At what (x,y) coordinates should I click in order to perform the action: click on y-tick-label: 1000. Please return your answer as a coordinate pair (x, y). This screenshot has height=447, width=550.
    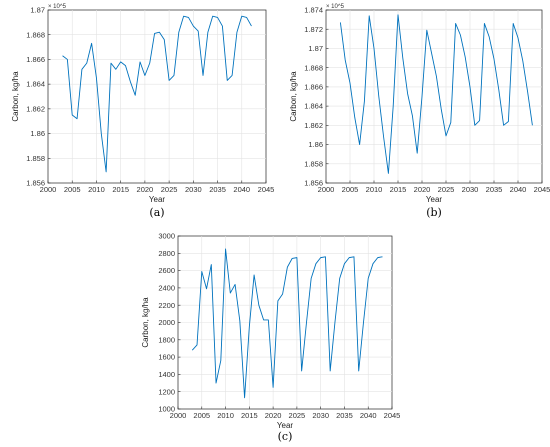
    Looking at the image, I should click on (166, 409).